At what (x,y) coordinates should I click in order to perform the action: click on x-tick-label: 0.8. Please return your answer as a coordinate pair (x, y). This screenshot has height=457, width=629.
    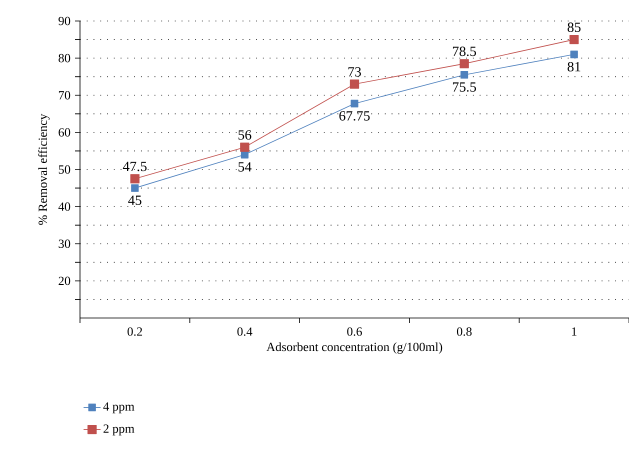
    Looking at the image, I should click on (464, 331).